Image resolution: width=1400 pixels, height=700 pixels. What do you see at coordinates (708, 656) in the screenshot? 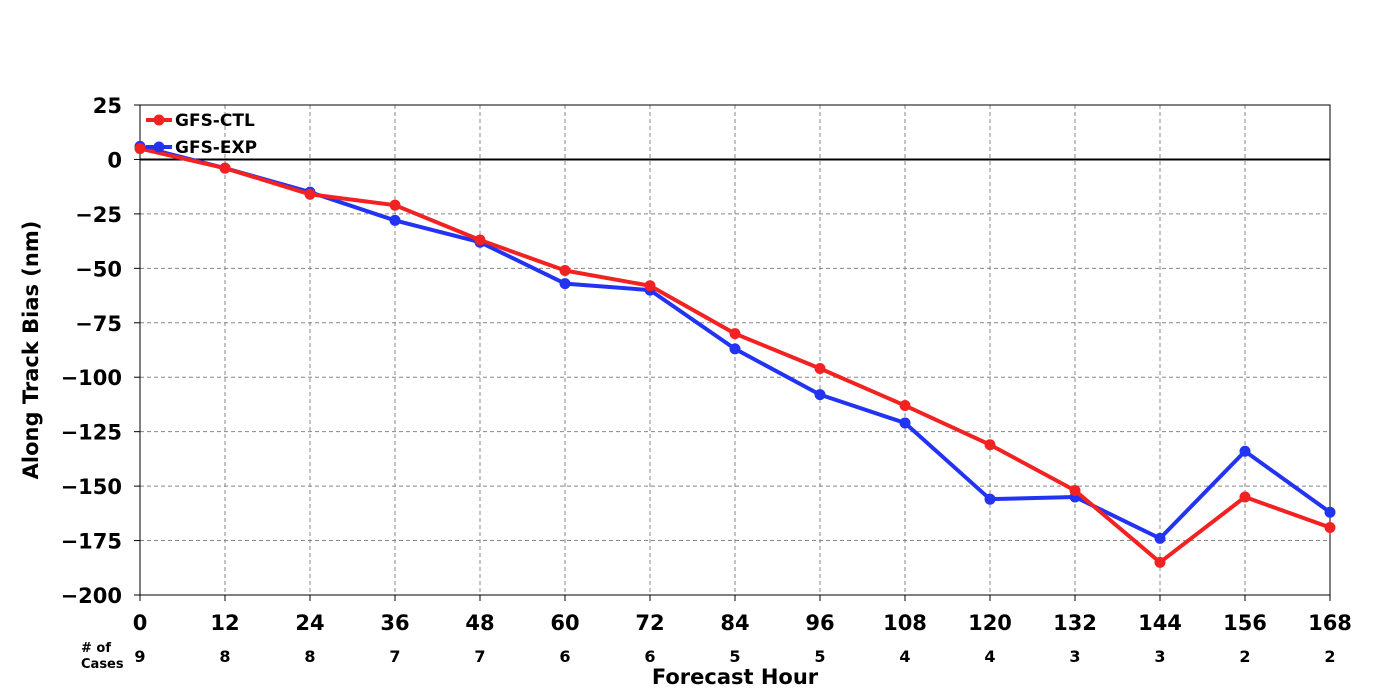
I see `cases-row: # of Cases 9 8 8 7 7 6 6 5 5 4 4 3 3 2 2` at bounding box center [708, 656].